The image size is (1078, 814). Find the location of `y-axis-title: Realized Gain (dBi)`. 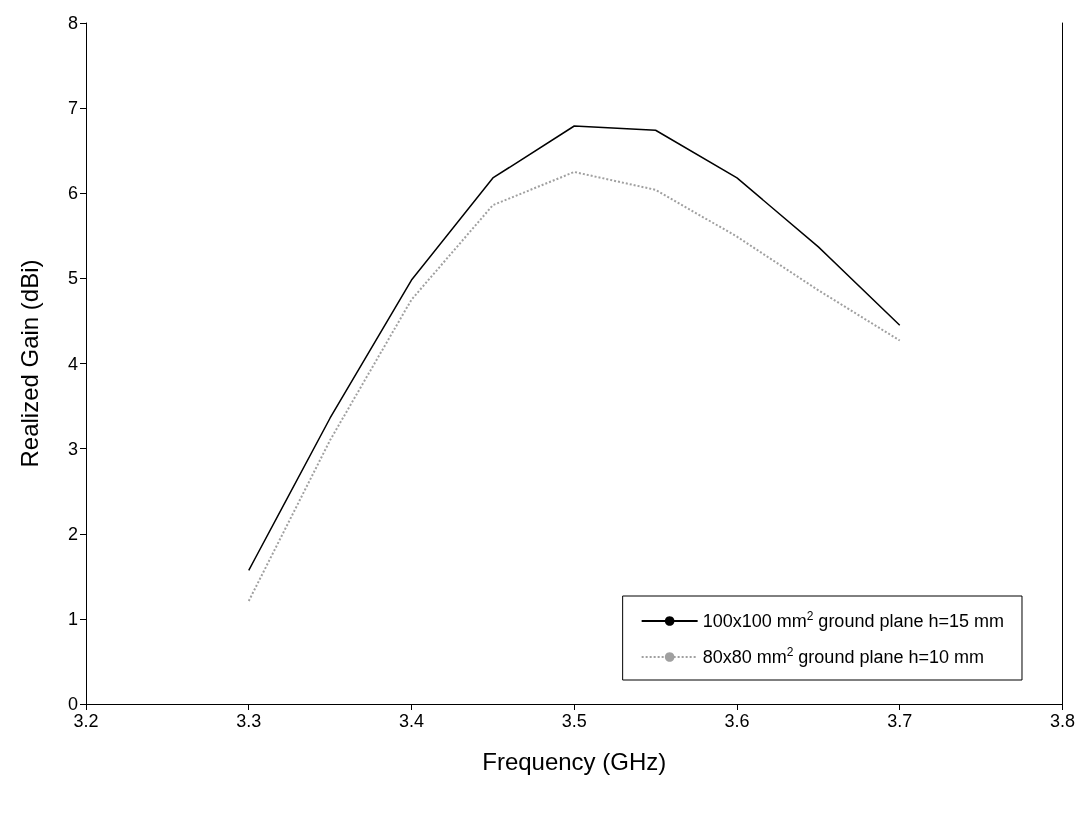

y-axis-title: Realized Gain (dBi) is located at coordinates (29, 363).